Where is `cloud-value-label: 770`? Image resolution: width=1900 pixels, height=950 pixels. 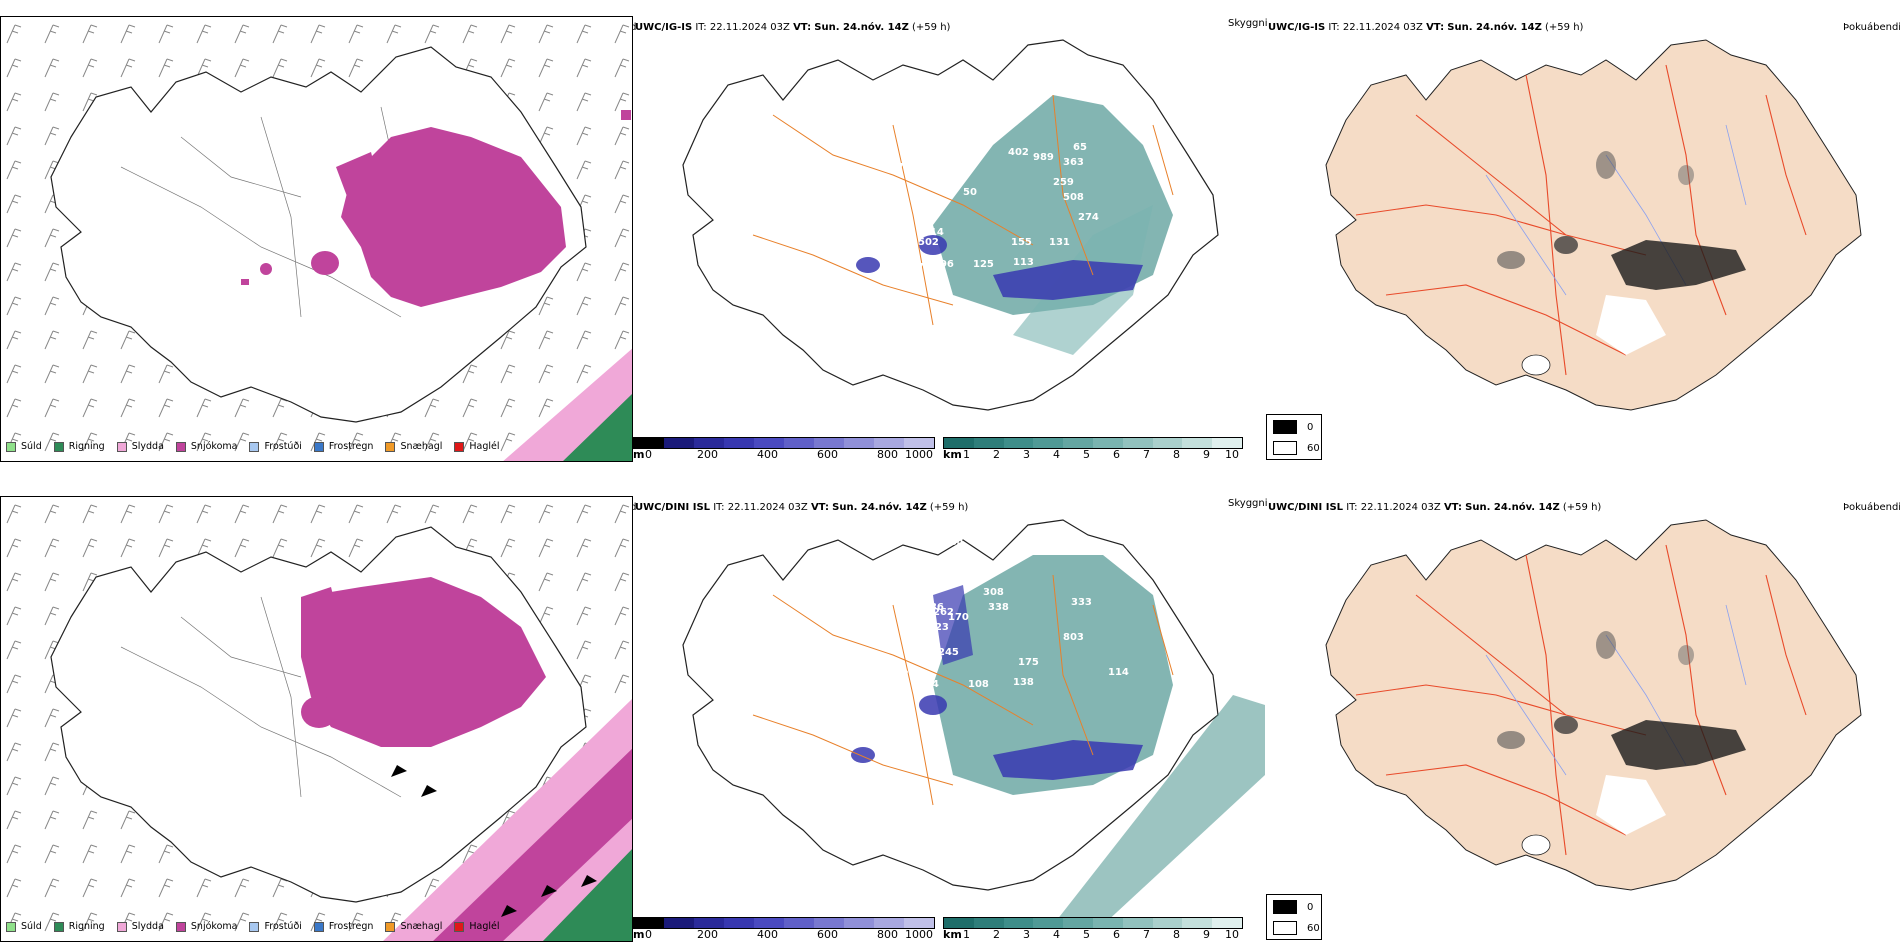 cloud-value-label: 770 is located at coordinates (1003, 122).